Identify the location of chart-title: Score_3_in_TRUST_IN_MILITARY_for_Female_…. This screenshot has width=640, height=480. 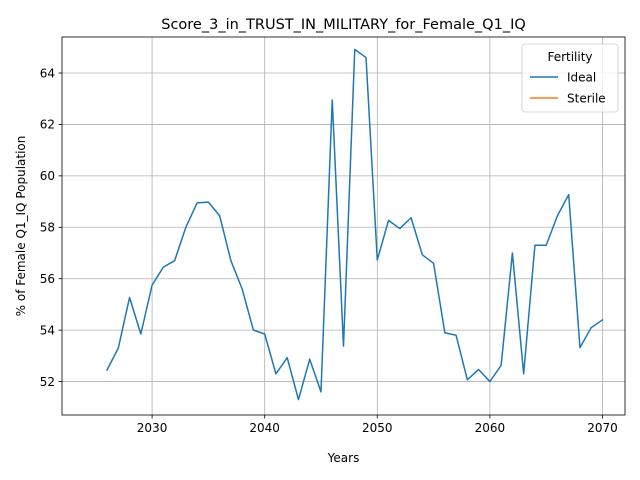
(343, 25).